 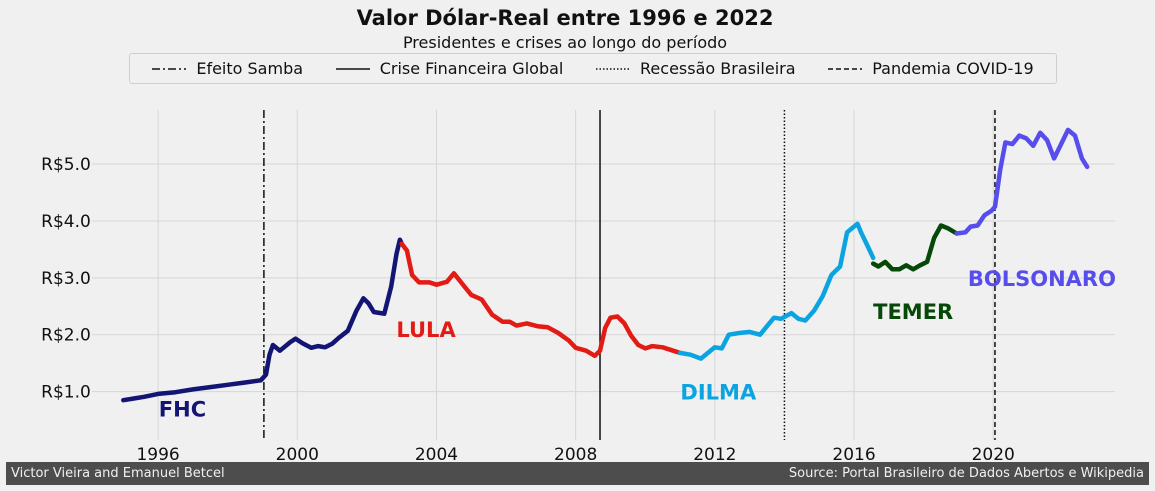 What do you see at coordinates (250, 68) in the screenshot?
I see `legend-label: Efeito Samba` at bounding box center [250, 68].